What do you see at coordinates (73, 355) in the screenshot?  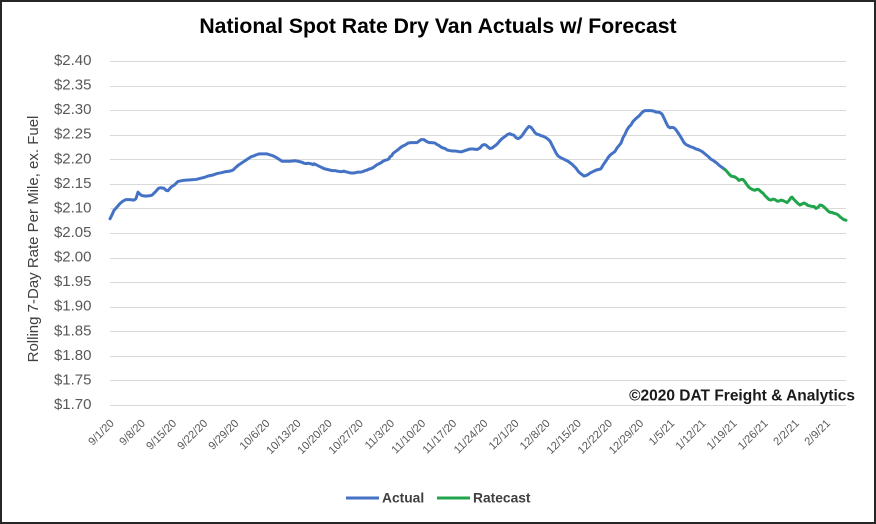 I see `svg-text: $1.80` at bounding box center [73, 355].